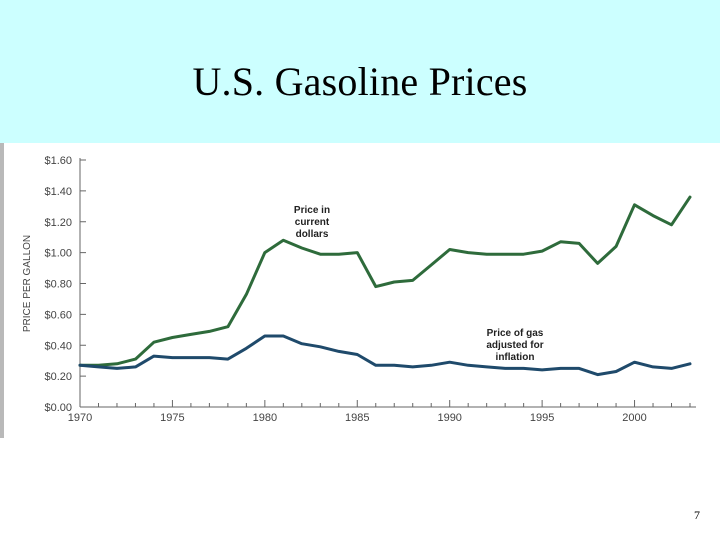 This screenshot has height=540, width=720. I want to click on y-tick-label: $0.40, so click(58, 346).